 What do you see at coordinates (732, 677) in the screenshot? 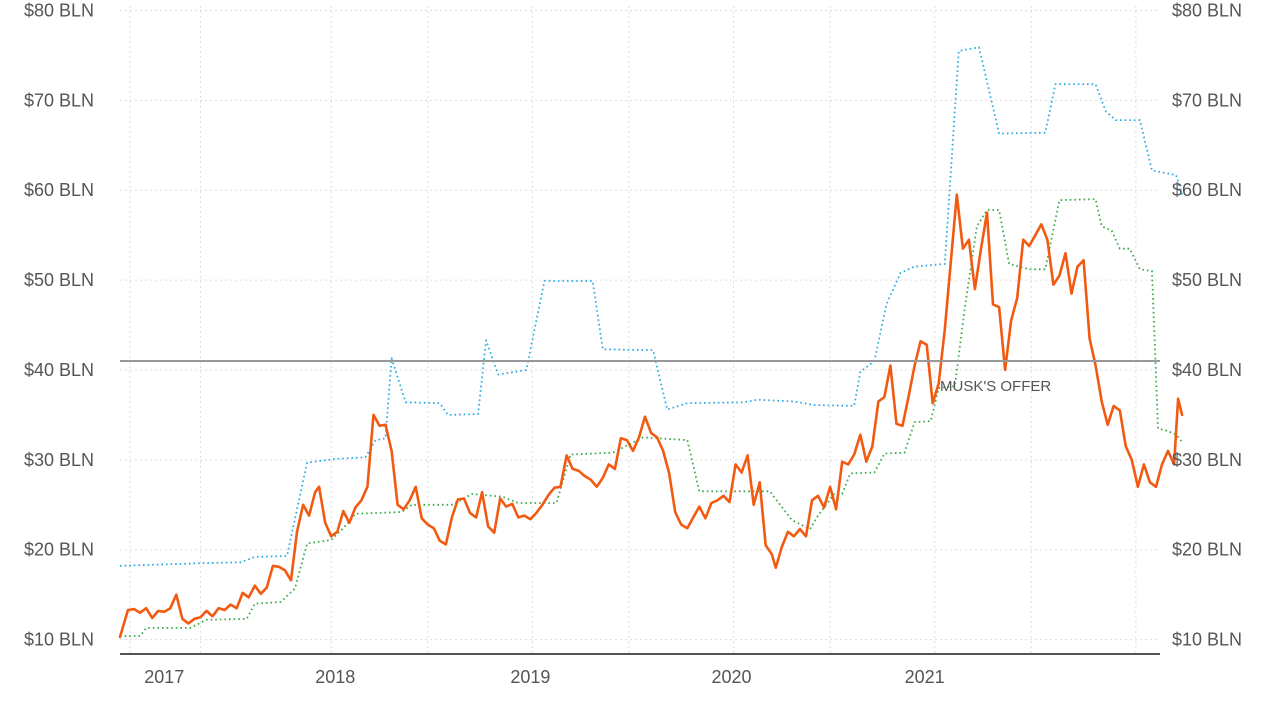
I see `x-tick-label: 2020` at bounding box center [732, 677].